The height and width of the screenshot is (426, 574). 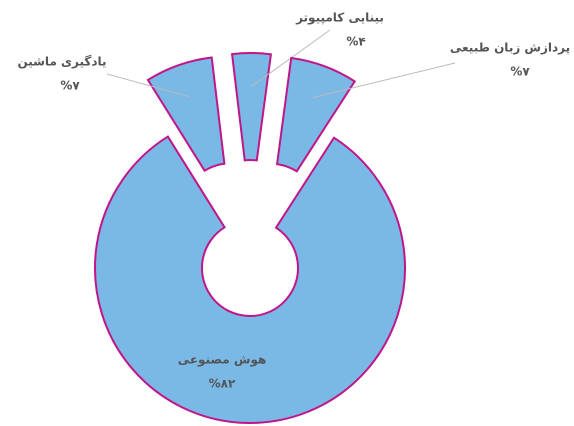 What do you see at coordinates (61, 62) in the screenshot?
I see `slice-label: یادگیری ماشین` at bounding box center [61, 62].